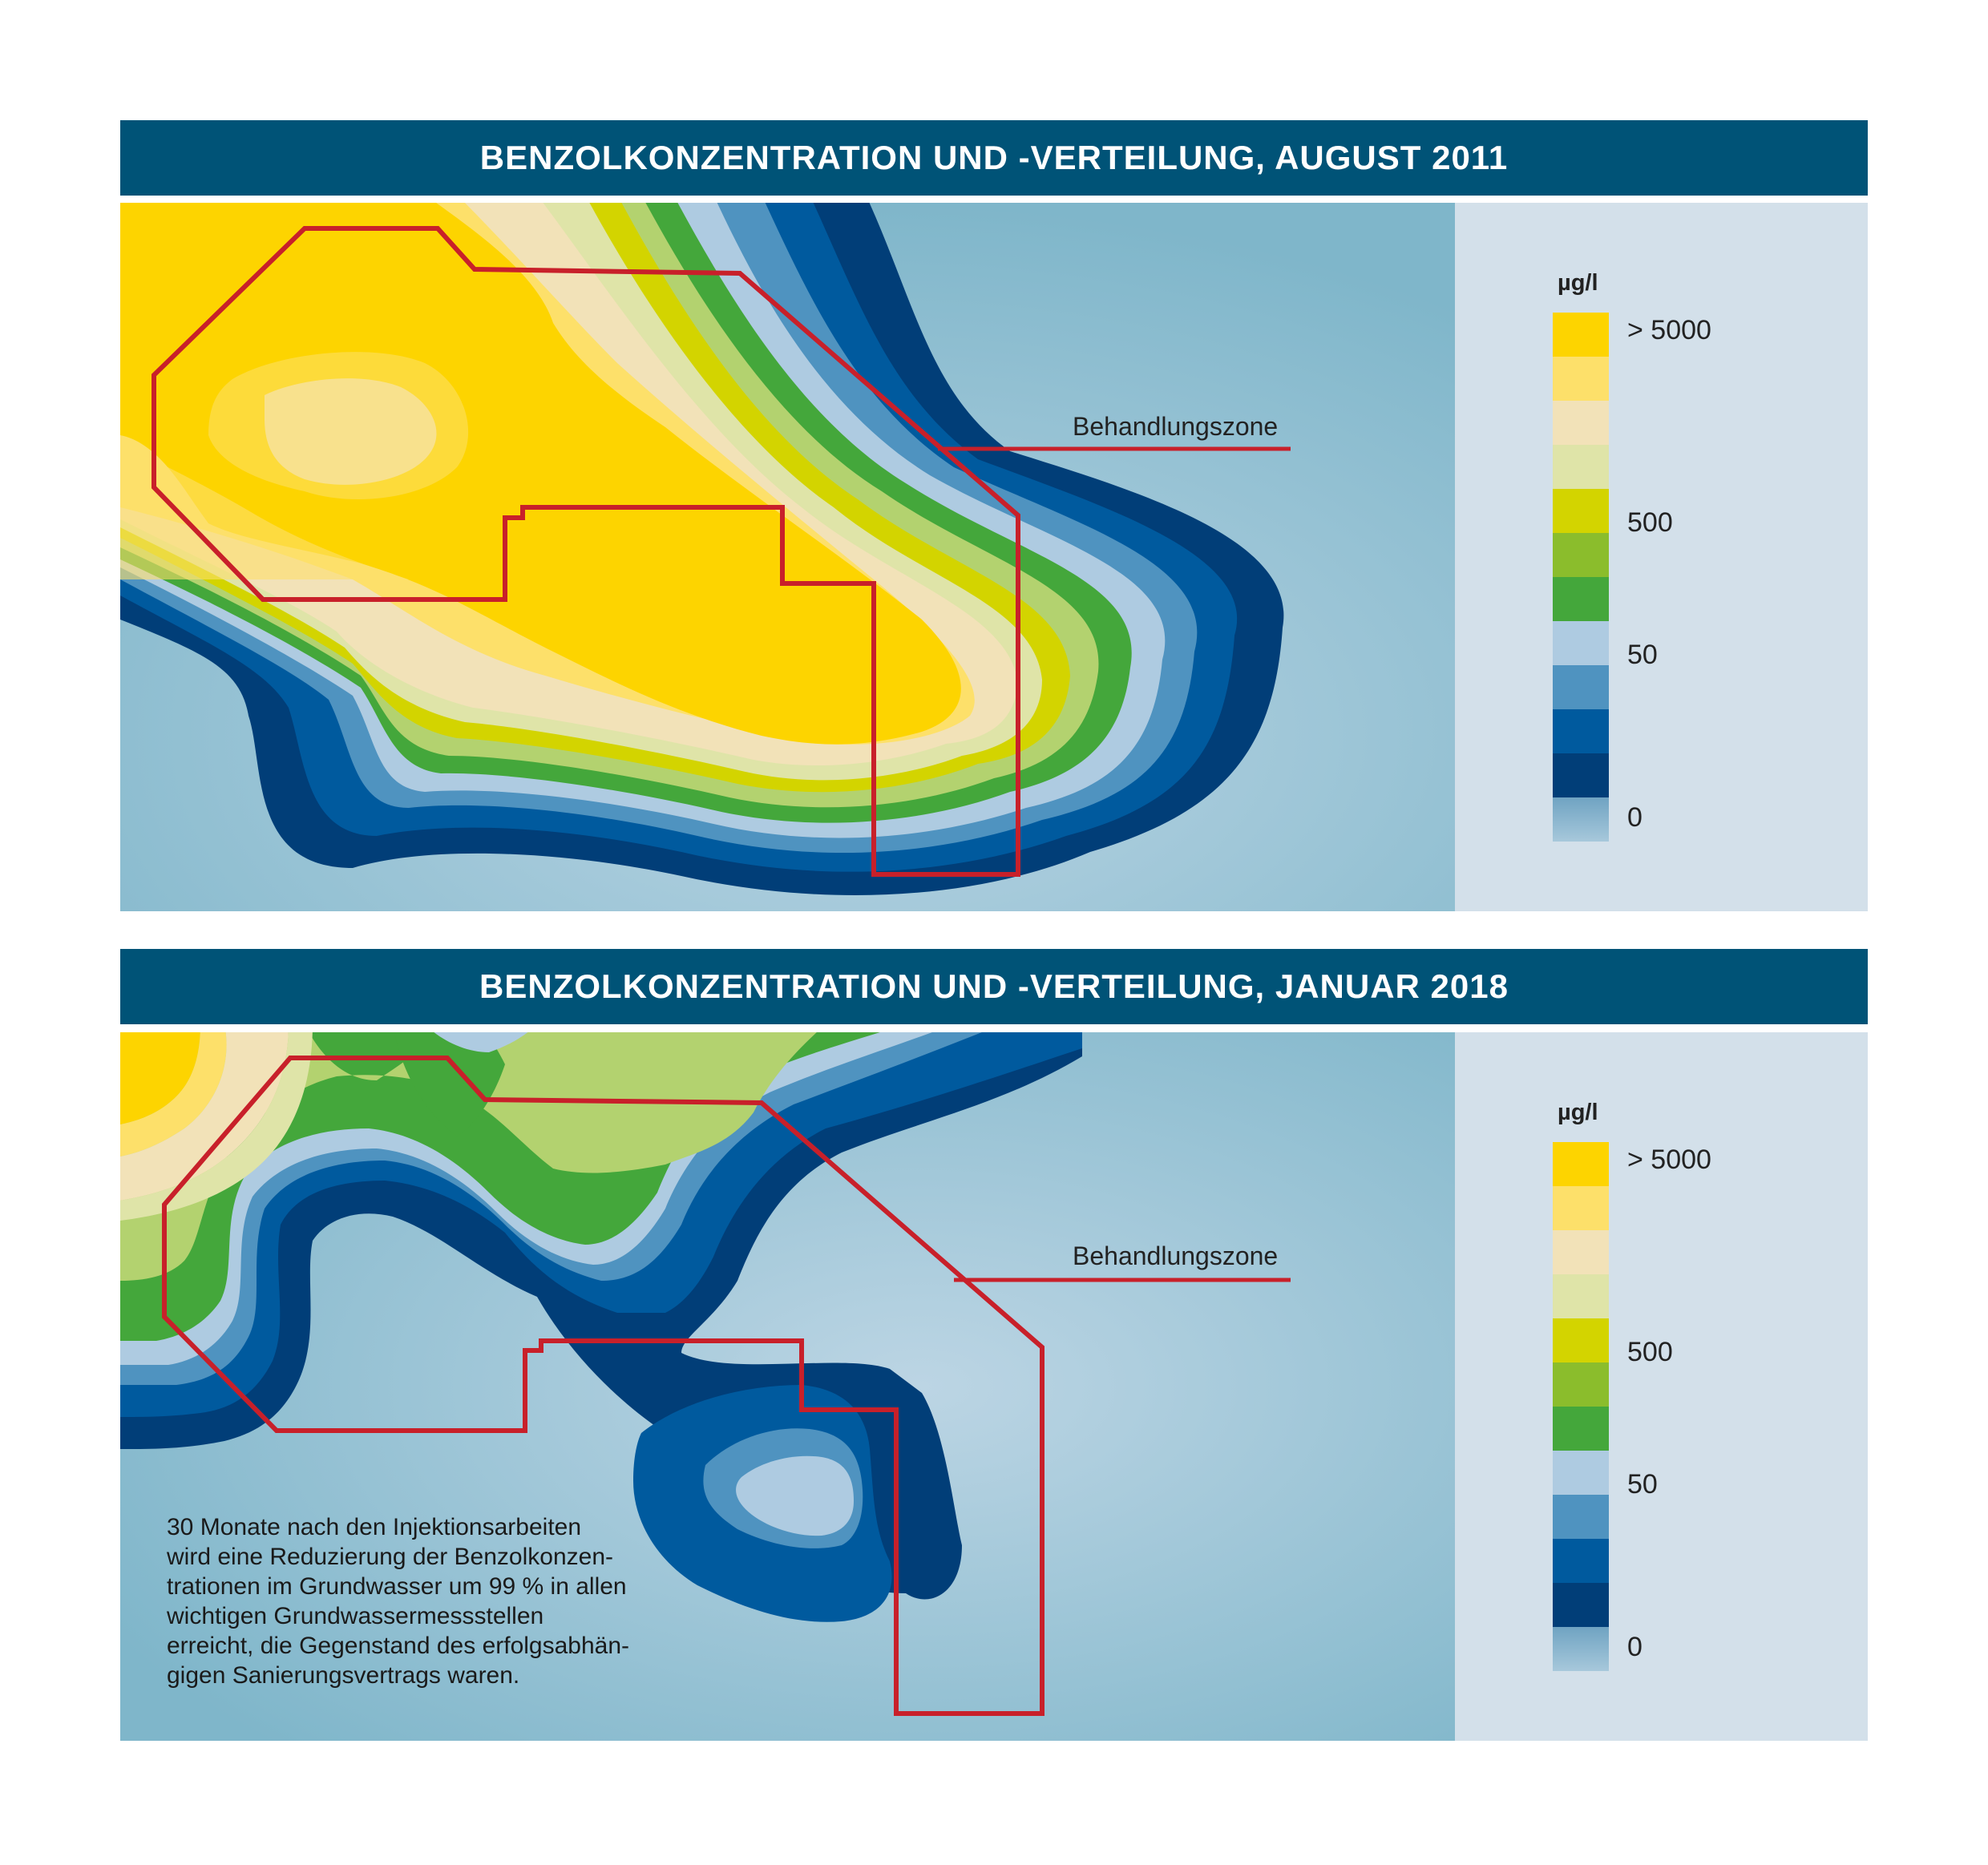 This screenshot has height=1865, width=1988. Describe the element at coordinates (1661, 1386) in the screenshot. I see `legend-2018: µg/l > 5000 500 50 0` at that location.